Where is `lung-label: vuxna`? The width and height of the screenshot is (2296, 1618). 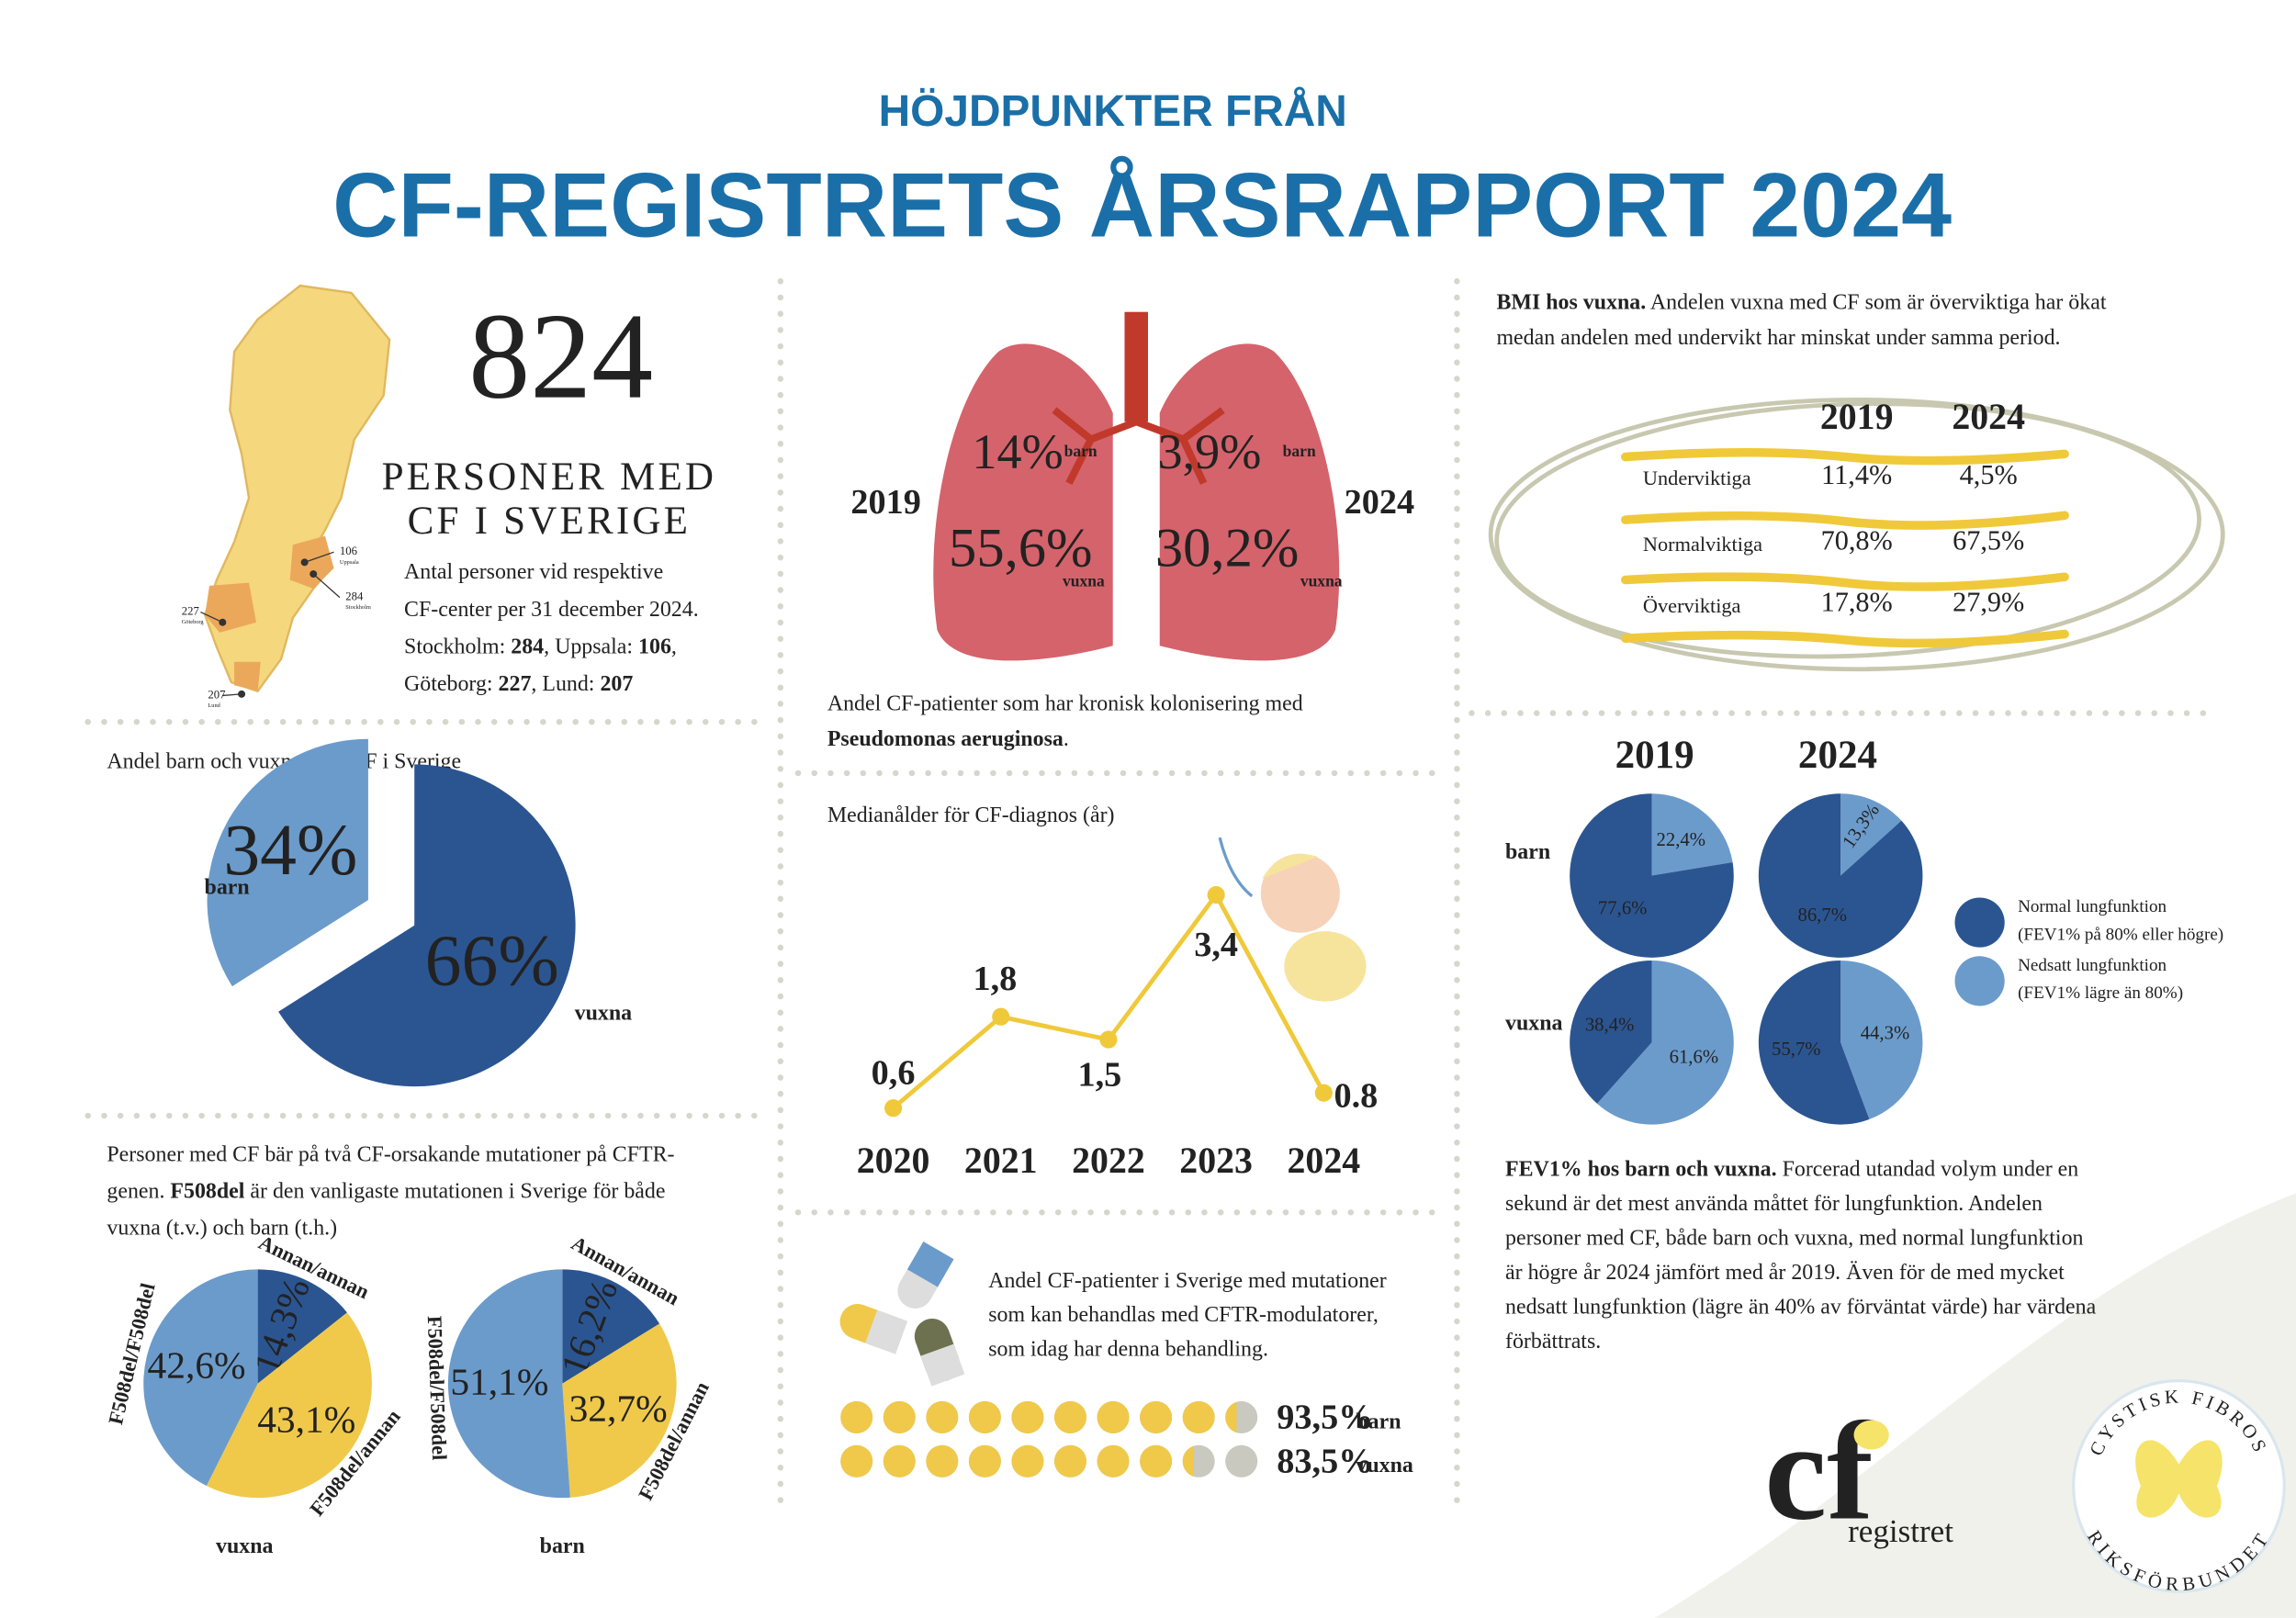 lung-label: vuxna is located at coordinates (1321, 581).